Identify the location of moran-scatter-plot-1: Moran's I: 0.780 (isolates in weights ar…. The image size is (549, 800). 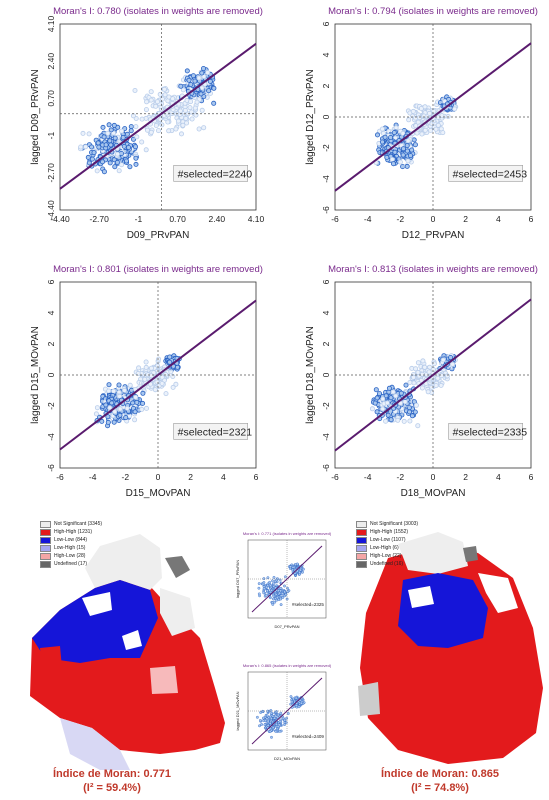
(147, 123).